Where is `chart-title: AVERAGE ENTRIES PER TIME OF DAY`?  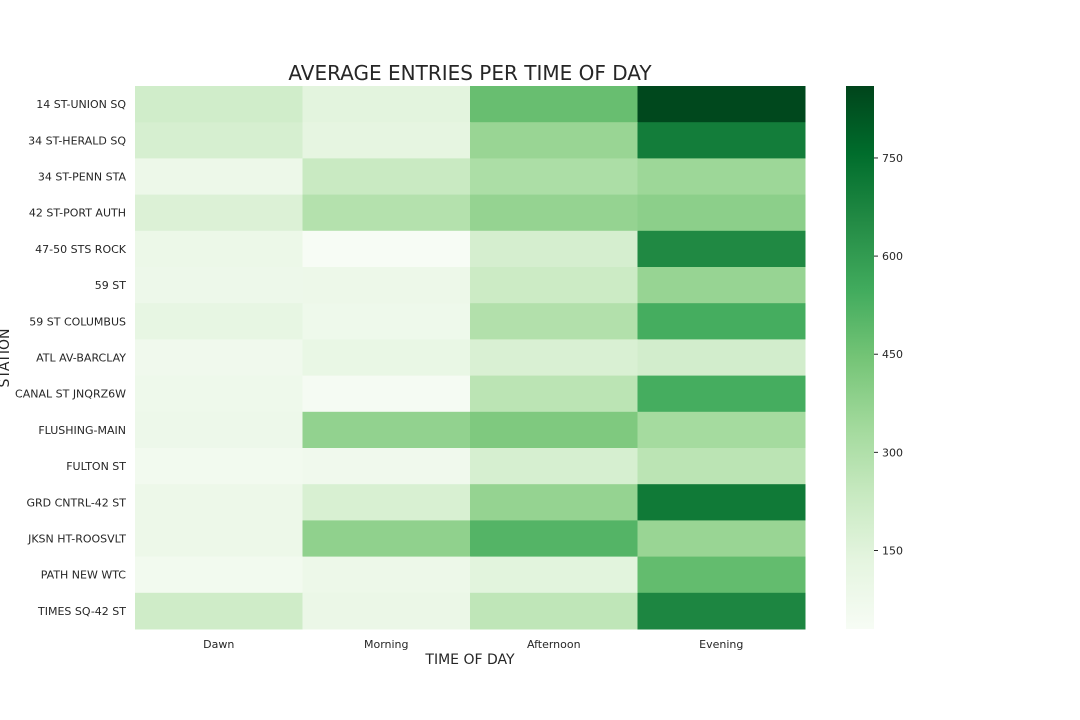 chart-title: AVERAGE ENTRIES PER TIME OF DAY is located at coordinates (470, 73).